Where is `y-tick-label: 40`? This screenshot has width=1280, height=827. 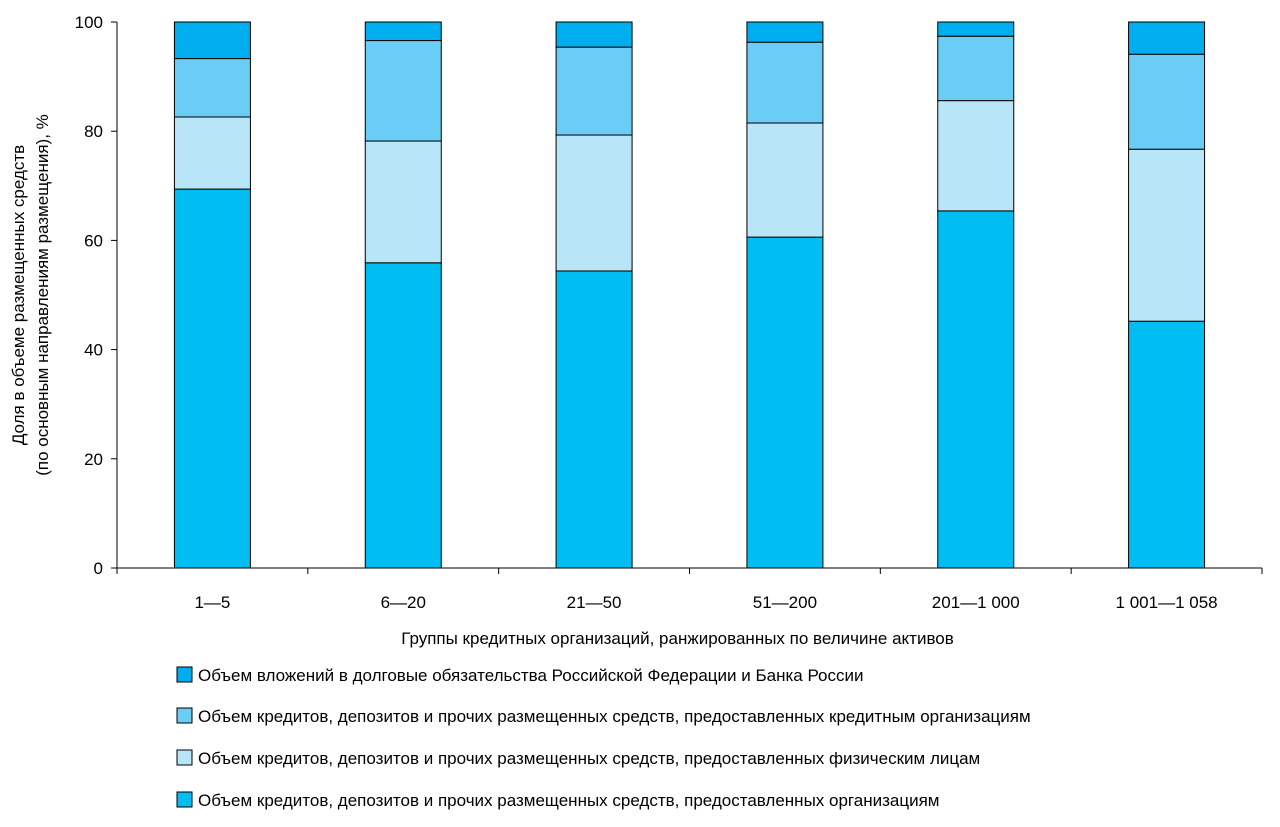
y-tick-label: 40 is located at coordinates (93, 350).